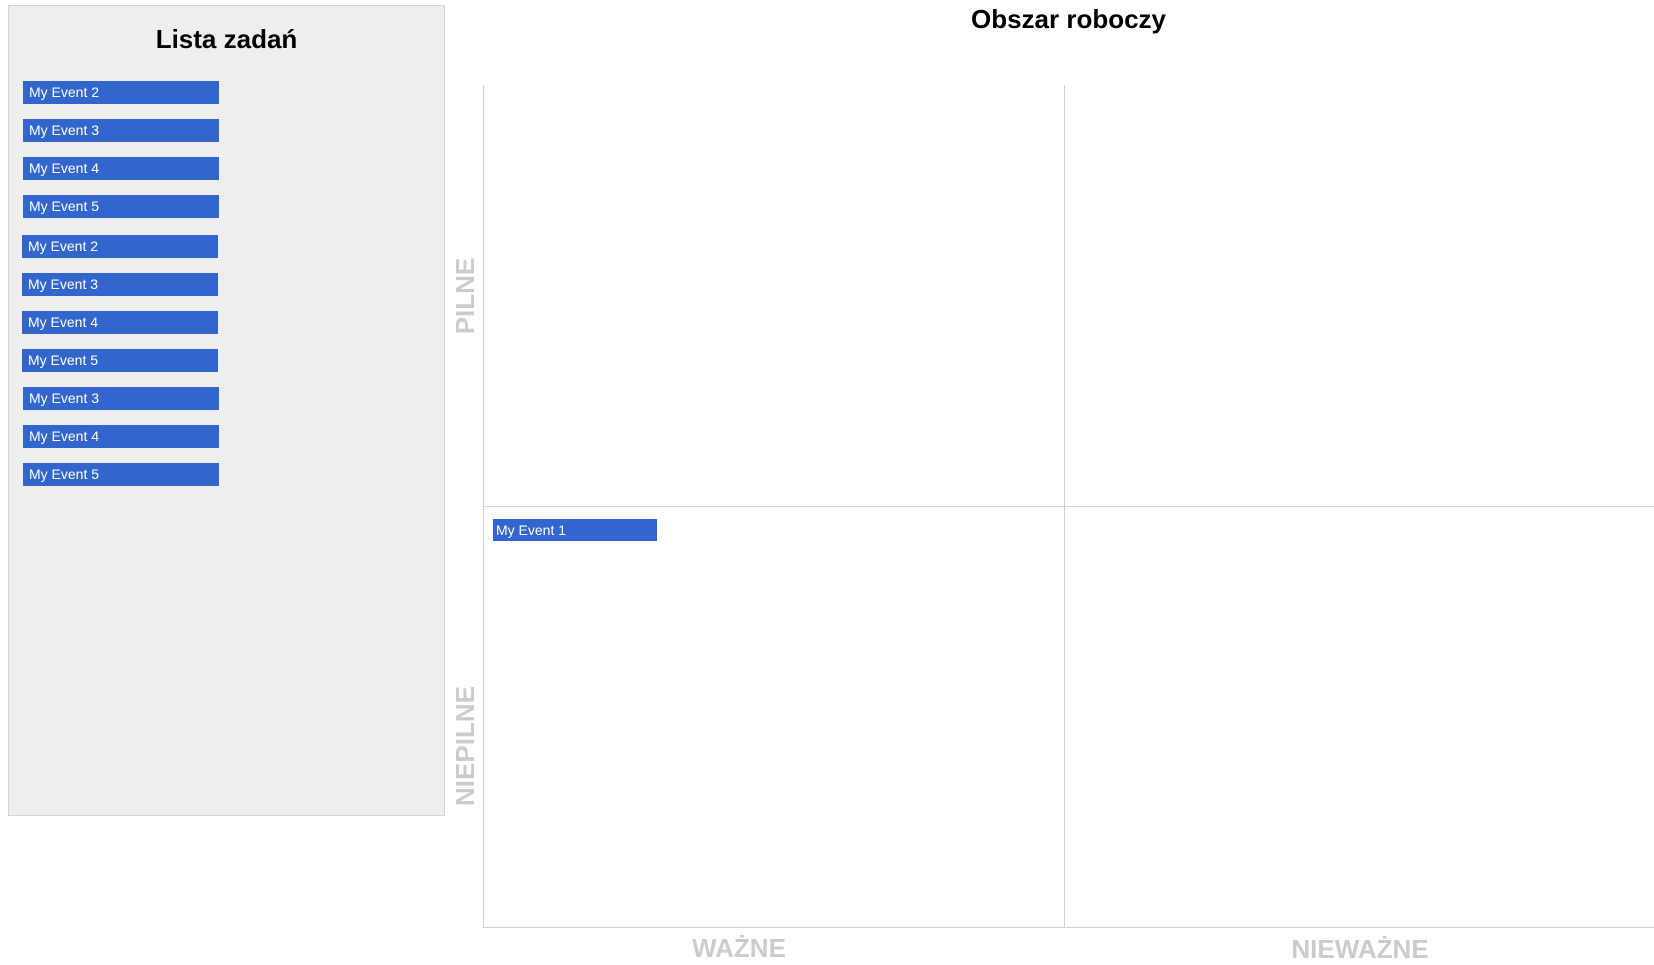  What do you see at coordinates (575, 530) in the screenshot?
I see `placed-task: My Event 1` at bounding box center [575, 530].